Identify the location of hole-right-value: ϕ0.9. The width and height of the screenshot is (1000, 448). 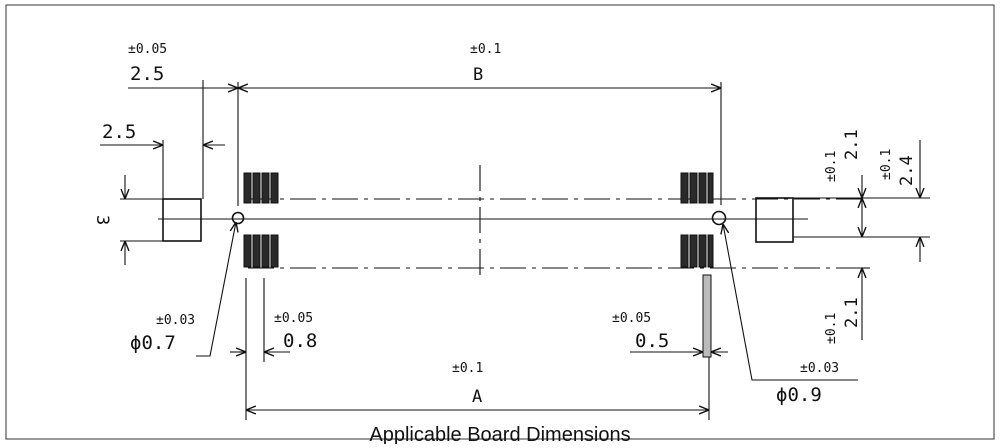
(799, 395).